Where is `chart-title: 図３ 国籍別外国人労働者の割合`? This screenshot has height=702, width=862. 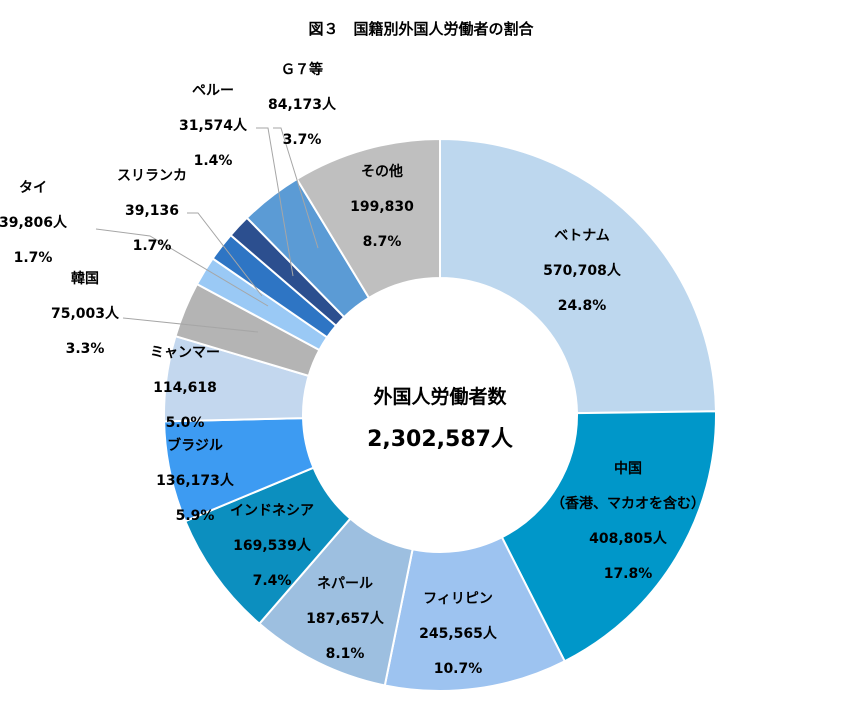
chart-title: 図３ 国籍別外国人労働者の割合 is located at coordinates (421, 29).